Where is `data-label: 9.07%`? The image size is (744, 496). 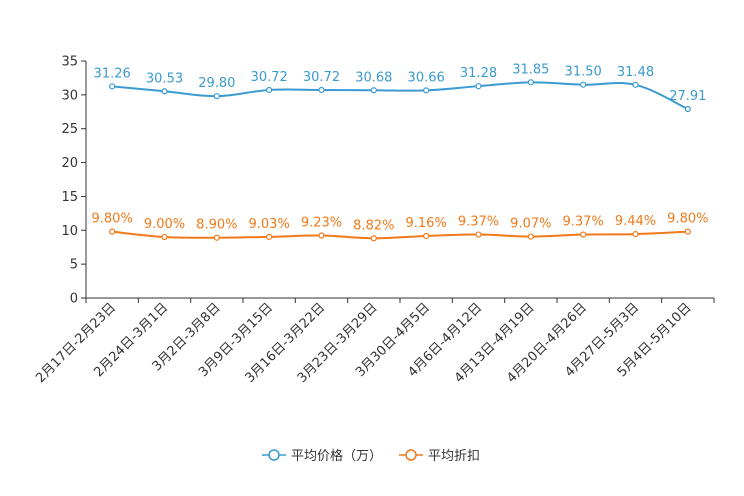
data-label: 9.07% is located at coordinates (530, 224).